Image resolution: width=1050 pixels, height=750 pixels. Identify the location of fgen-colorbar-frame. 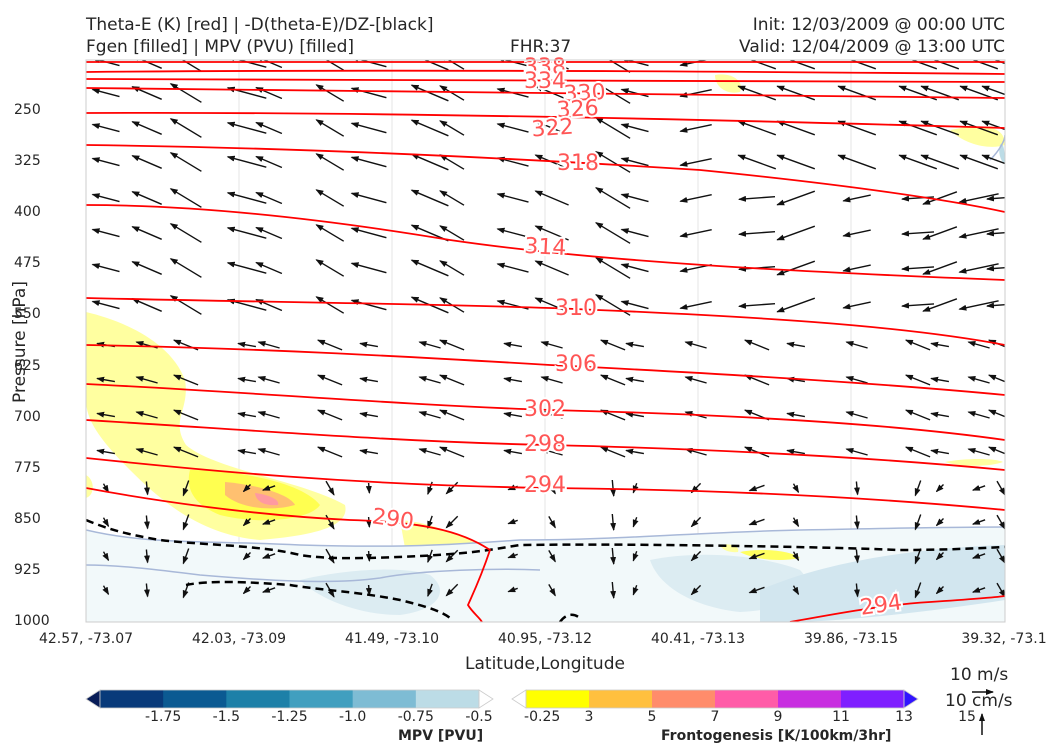
(715, 699).